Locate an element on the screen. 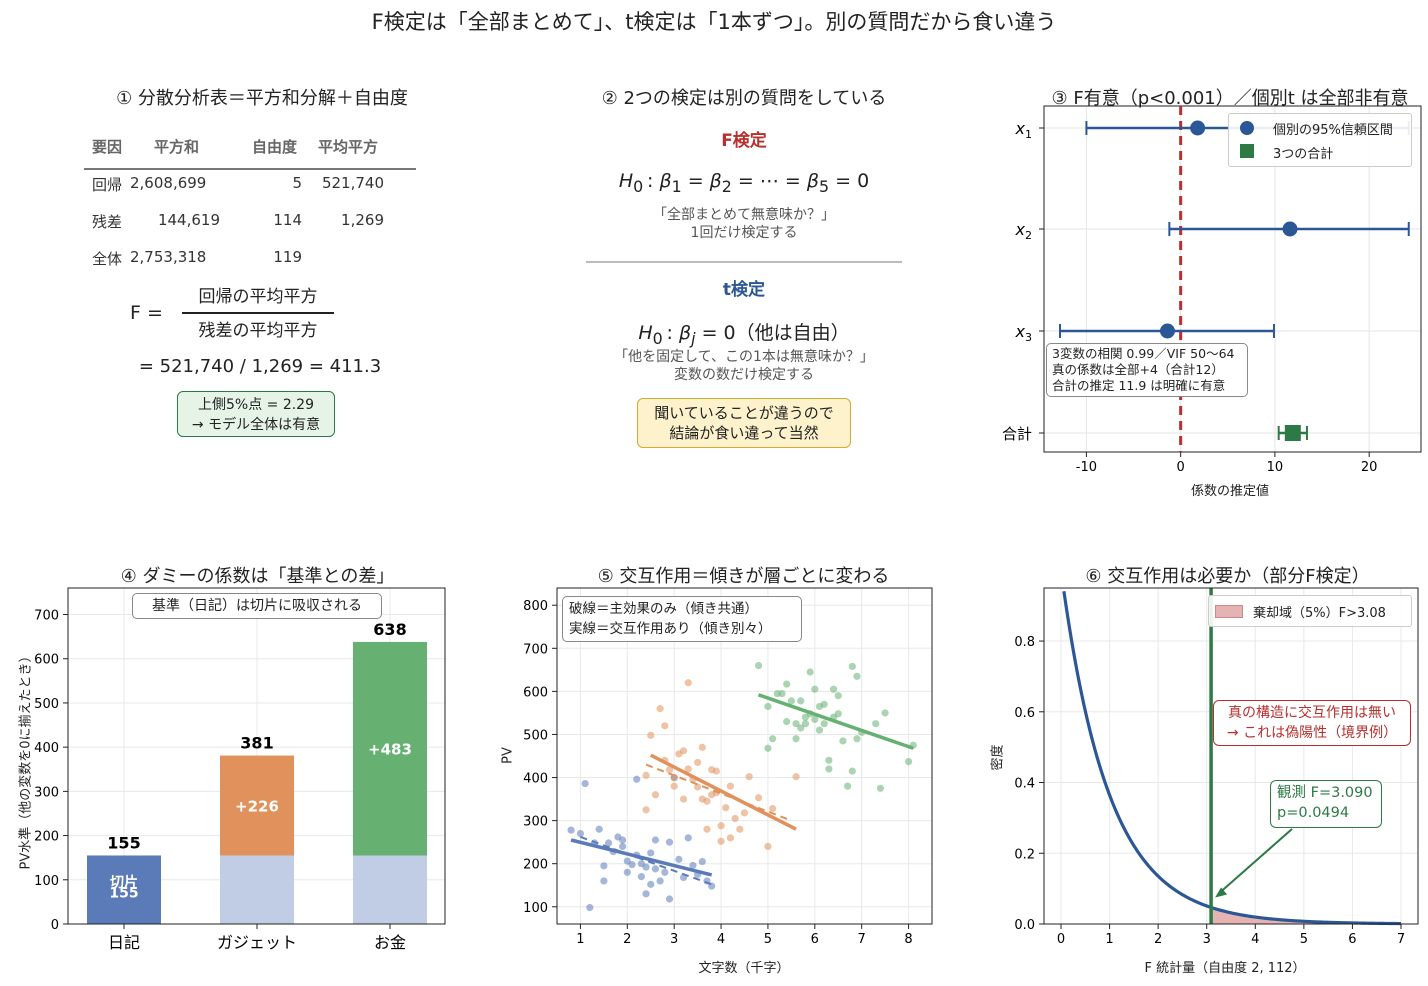  note-total: 合計の推定 11.9 は明確に有意 is located at coordinates (1139, 385).